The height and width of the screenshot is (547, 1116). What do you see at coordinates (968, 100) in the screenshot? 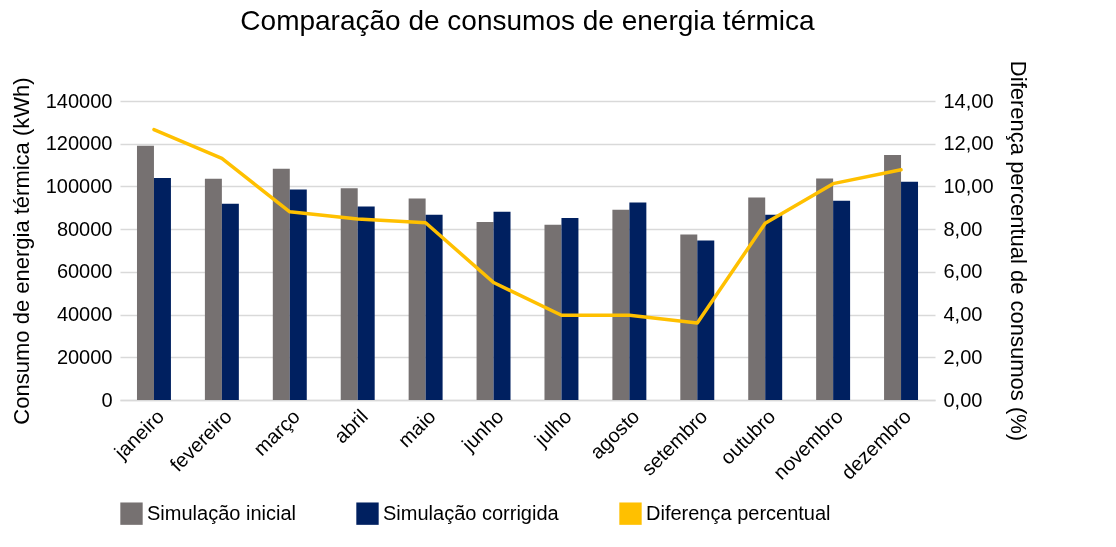
I see `y2-tick-label: 14,00` at bounding box center [968, 100].